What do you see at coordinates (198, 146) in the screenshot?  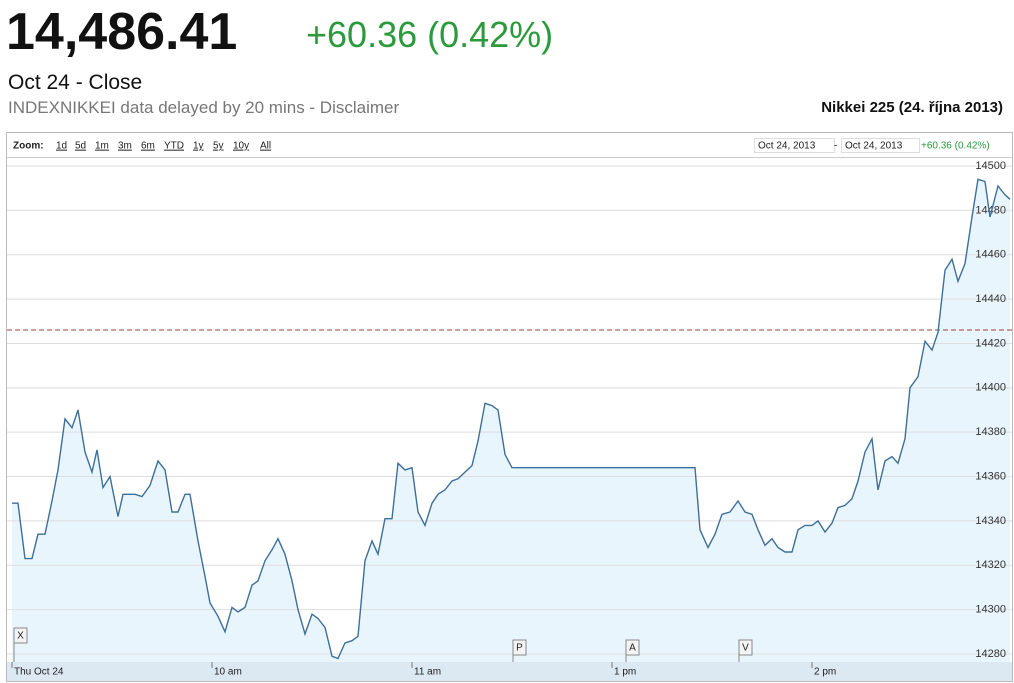 I see `zoom-option: 1y` at bounding box center [198, 146].